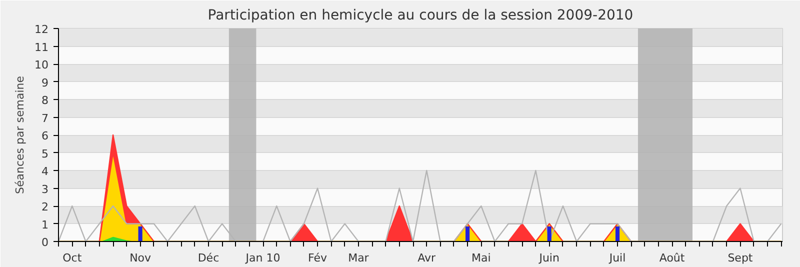 This screenshot has height=267, width=800. I want to click on y-tick-label: 1, so click(45, 225).